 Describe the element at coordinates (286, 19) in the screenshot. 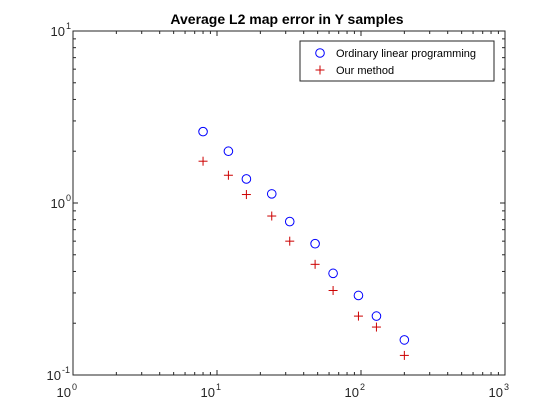

I see `chart-title: Average L2 map error in Y samples` at that location.